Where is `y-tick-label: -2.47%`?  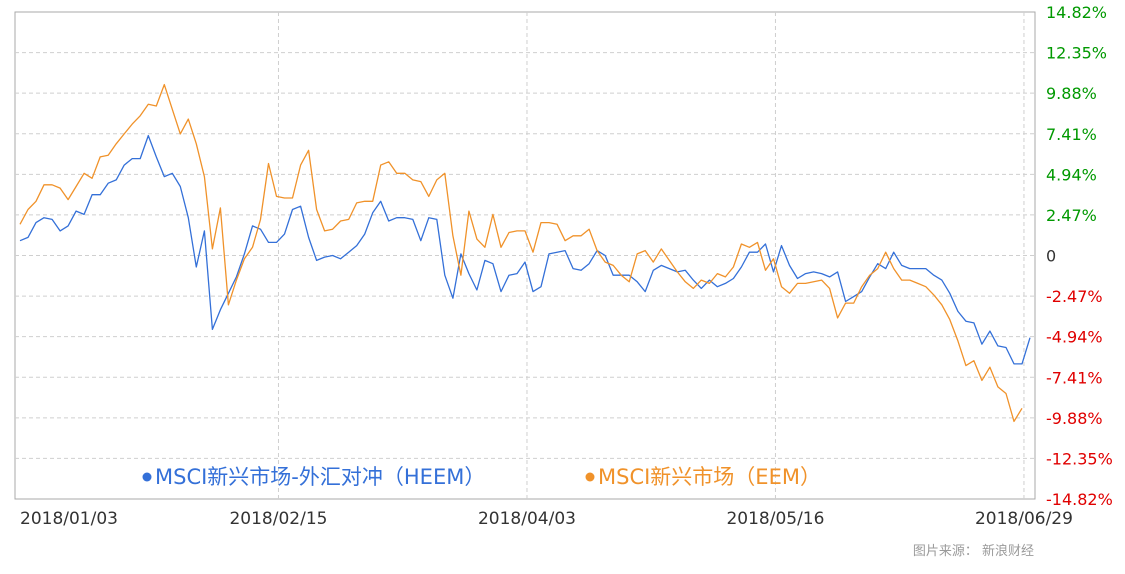 y-tick-label: -2.47% is located at coordinates (1074, 296).